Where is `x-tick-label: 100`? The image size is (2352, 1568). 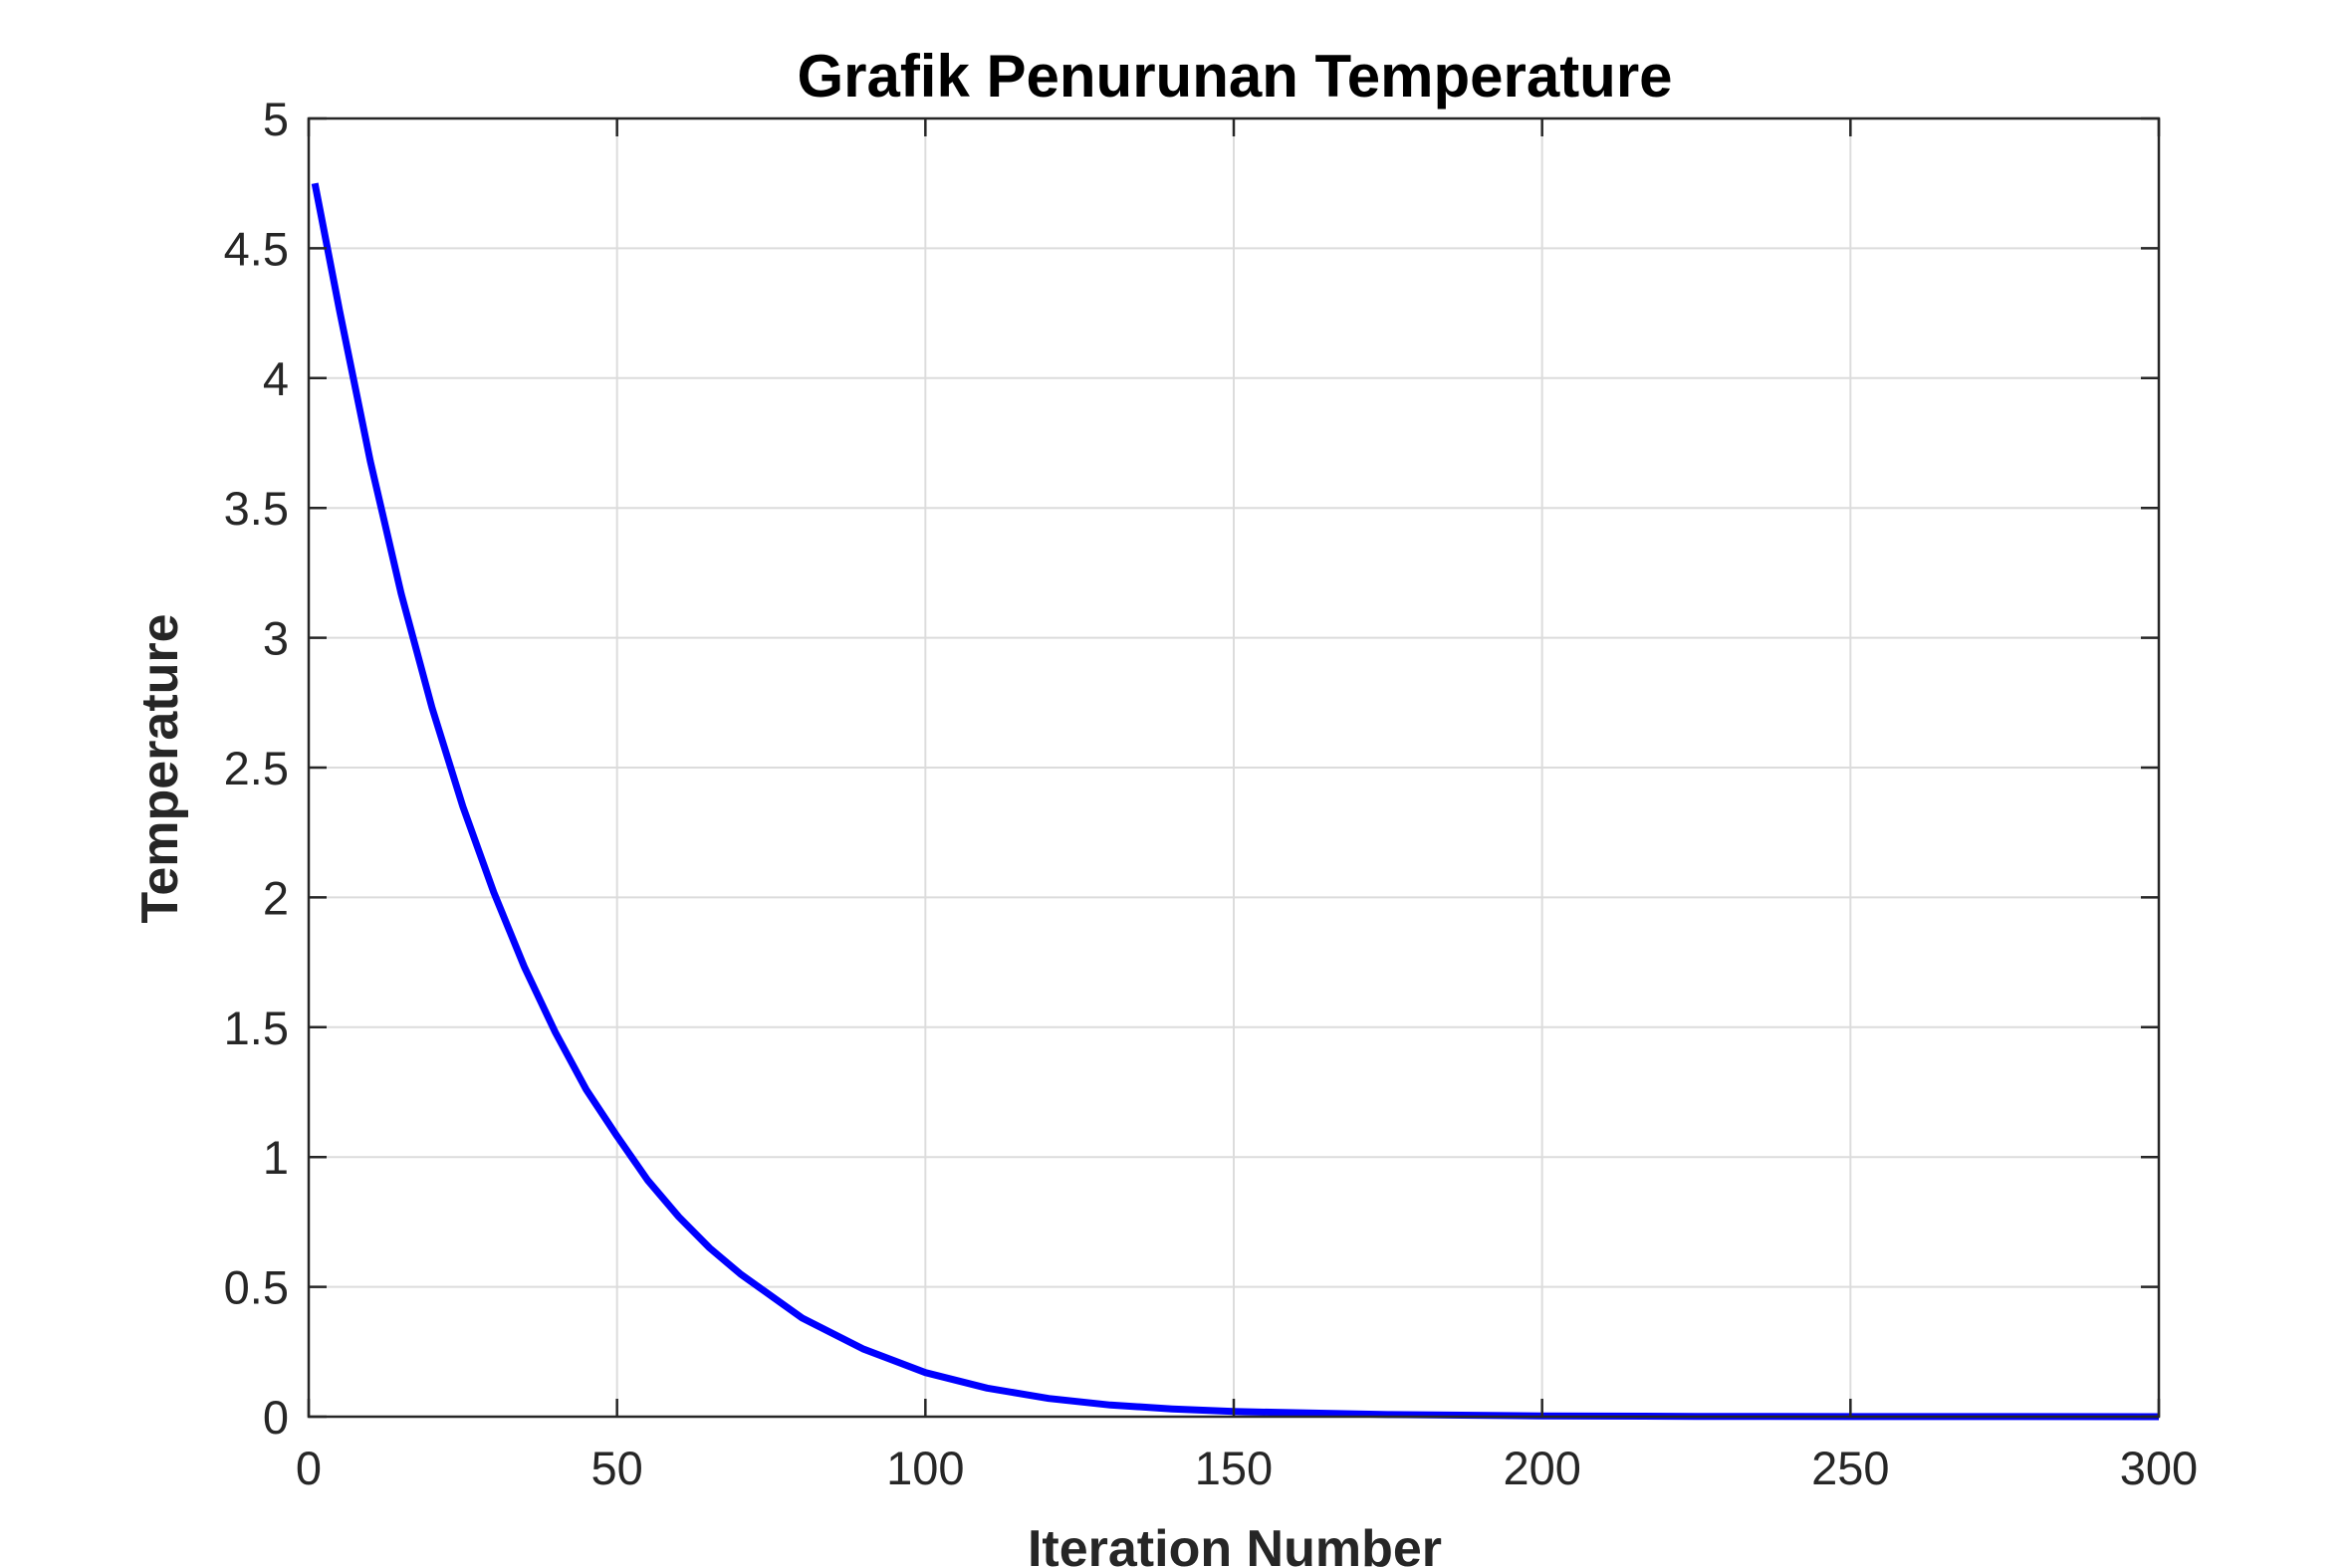 x-tick-label: 100 is located at coordinates (925, 1468).